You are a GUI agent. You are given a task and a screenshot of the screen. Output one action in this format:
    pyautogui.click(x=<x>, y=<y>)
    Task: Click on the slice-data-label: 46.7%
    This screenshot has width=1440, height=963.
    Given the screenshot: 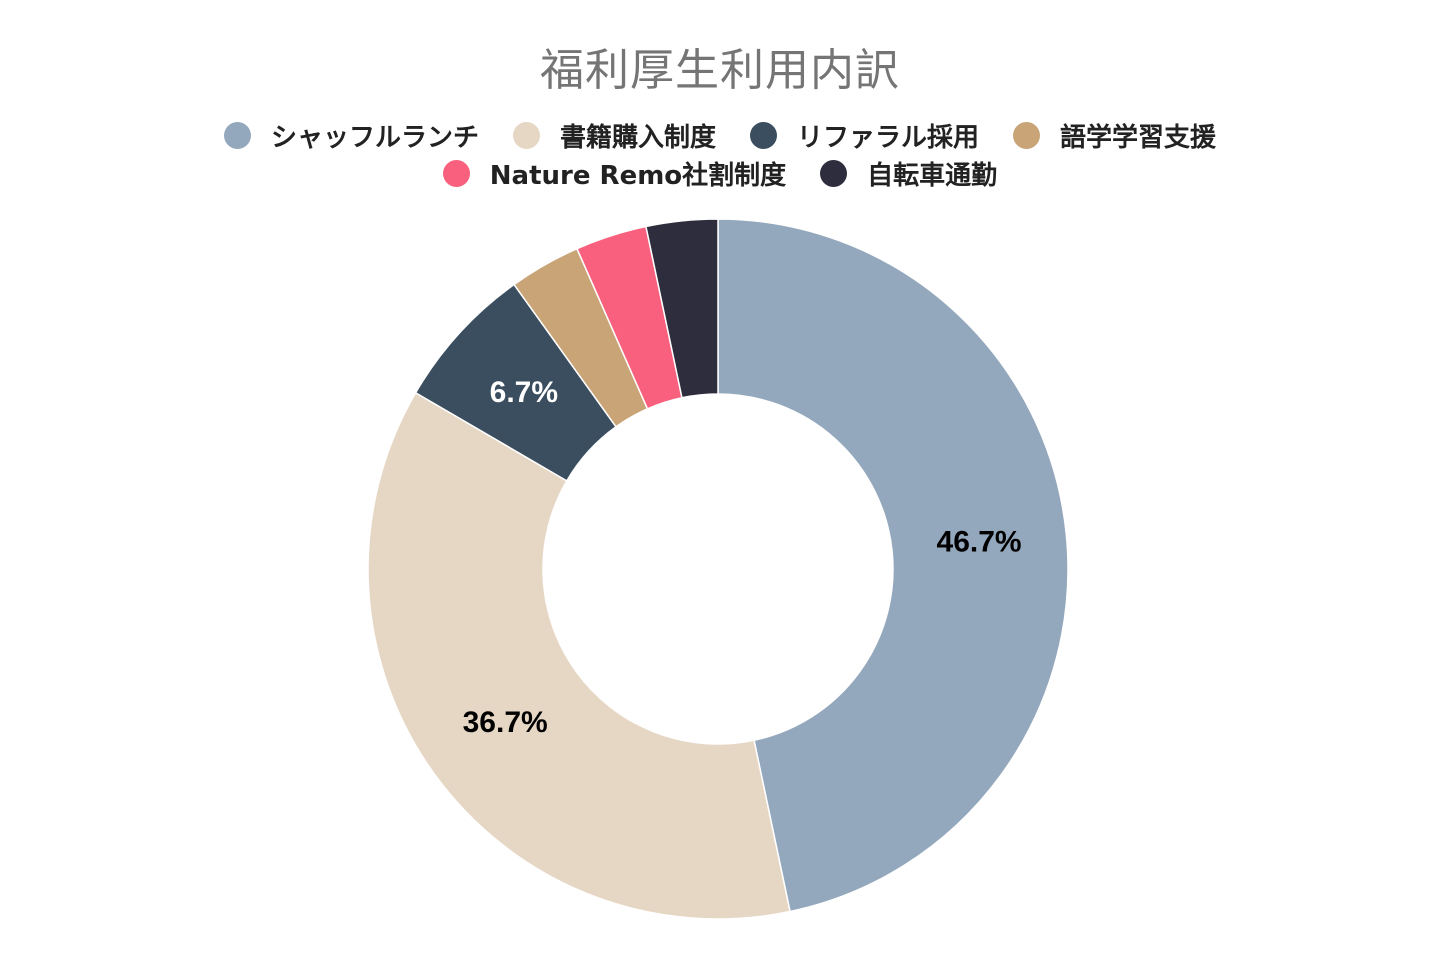 What is the action you would take?
    pyautogui.click(x=979, y=541)
    